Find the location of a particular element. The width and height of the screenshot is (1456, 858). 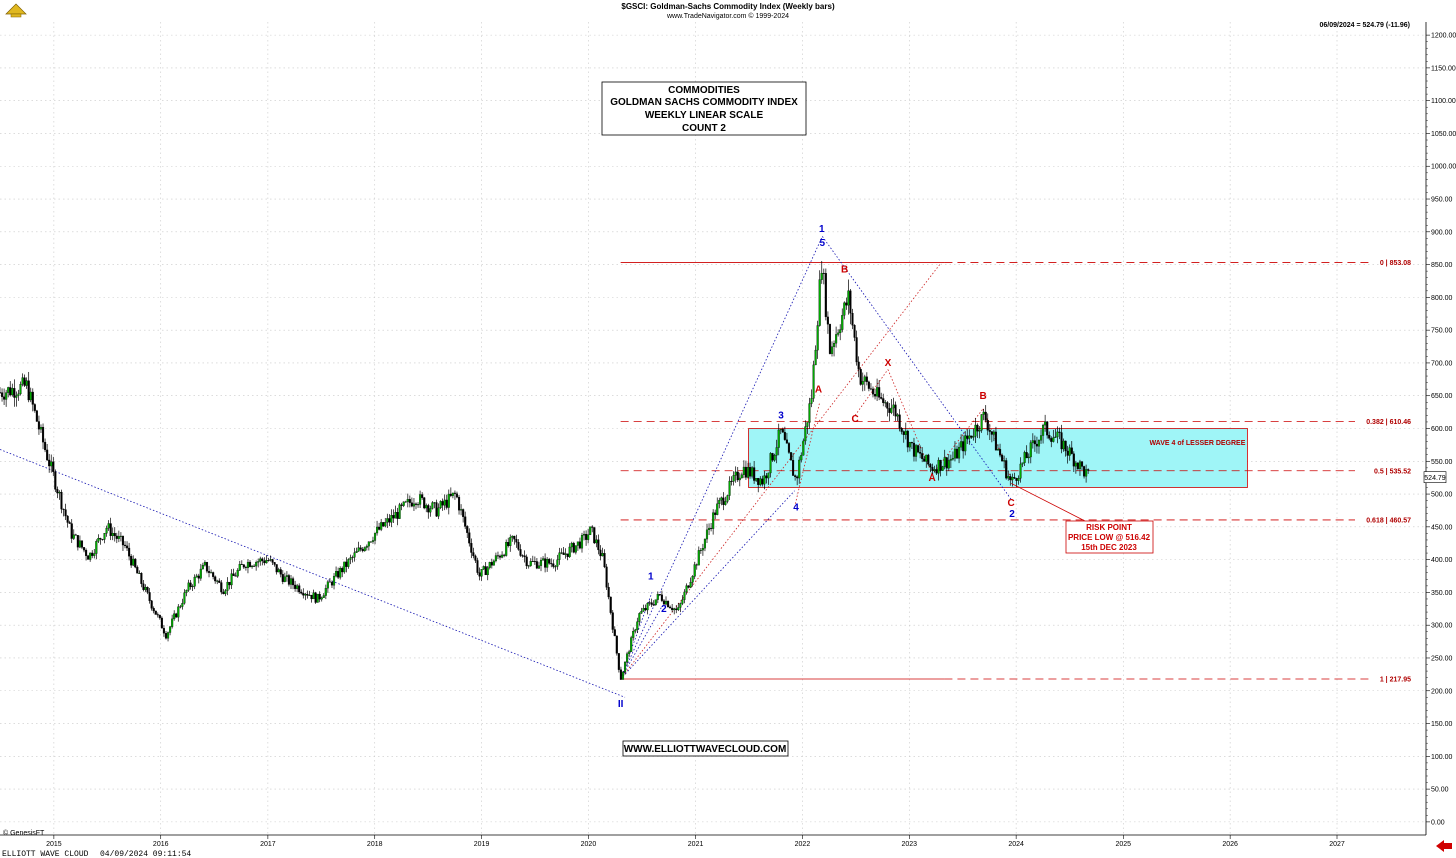

y-tick-label: 200.00 is located at coordinates (1442, 691).